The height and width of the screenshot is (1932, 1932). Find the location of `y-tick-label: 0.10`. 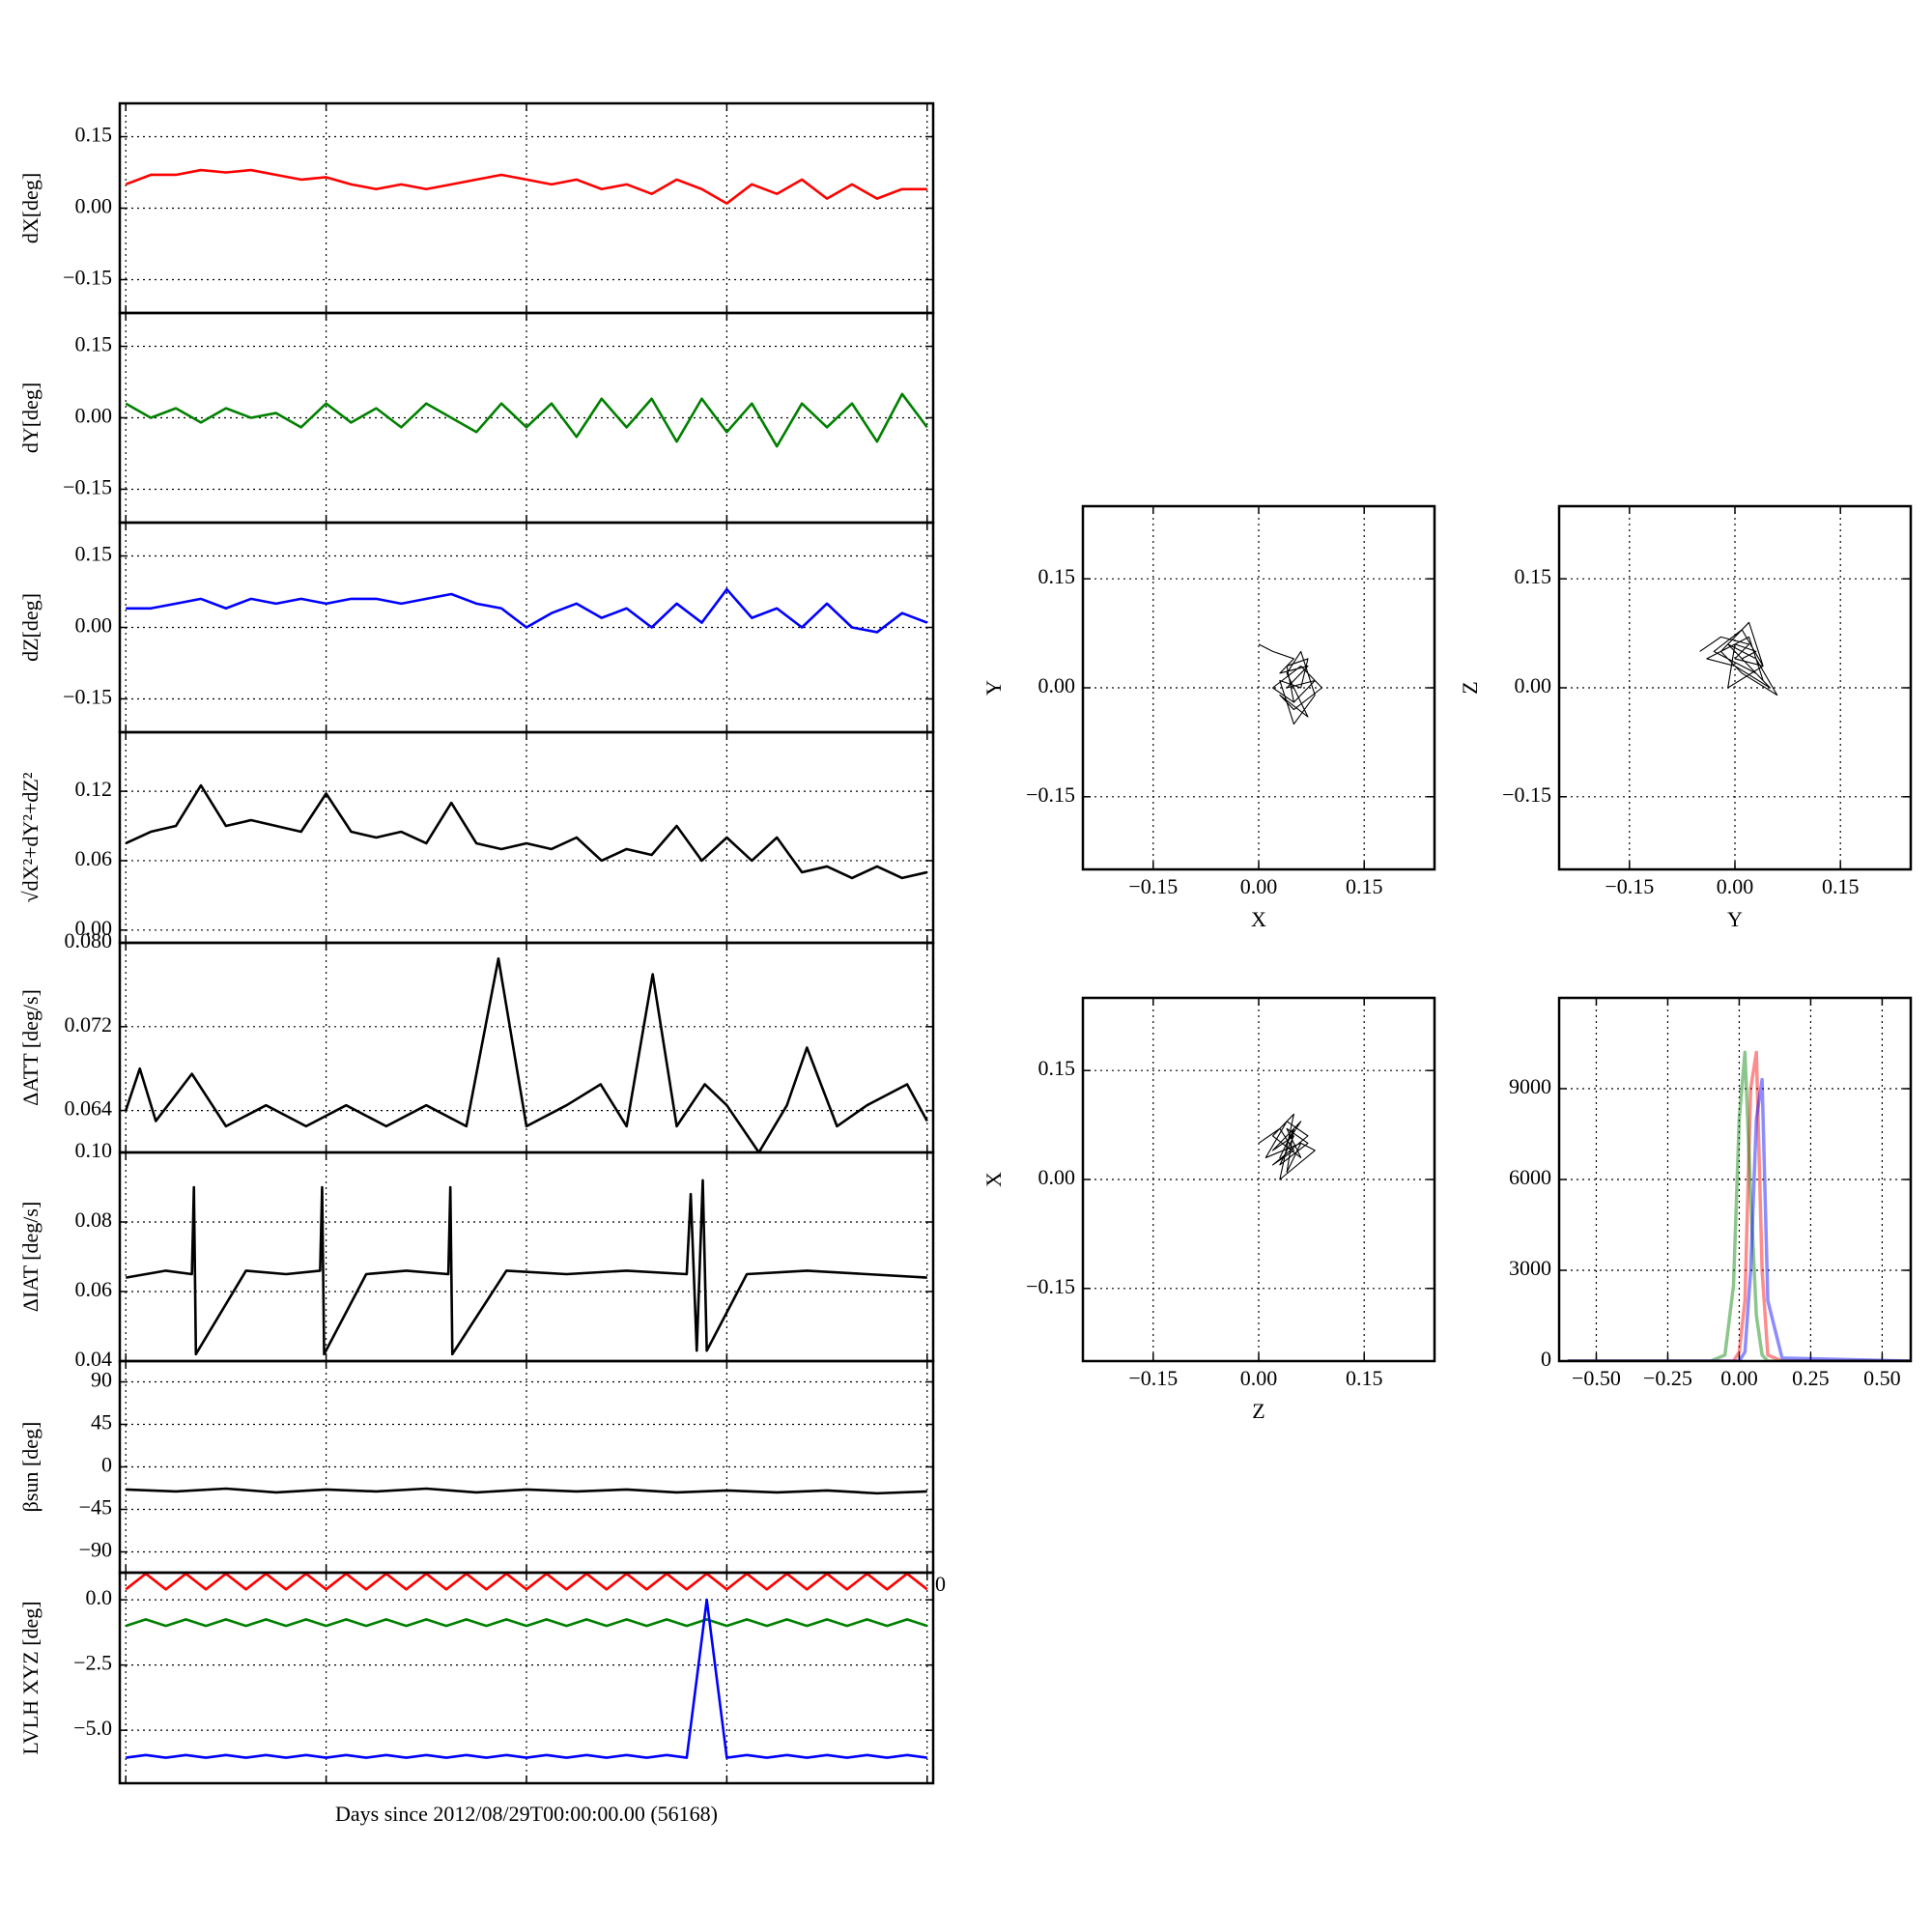

y-tick-label: 0.10 is located at coordinates (94, 1150).